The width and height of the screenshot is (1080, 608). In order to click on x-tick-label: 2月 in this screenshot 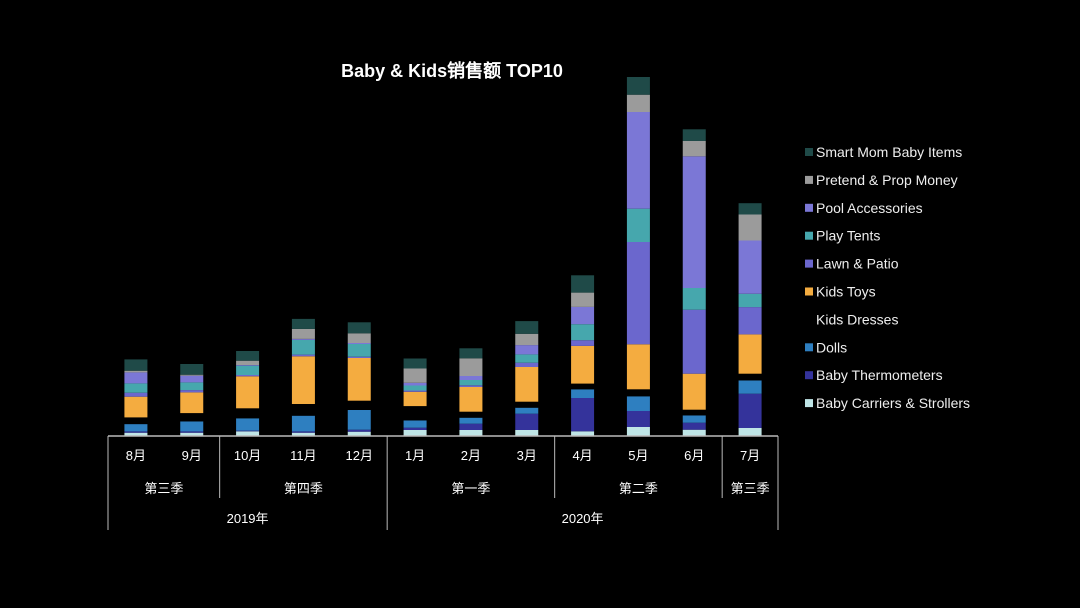, I will do `click(471, 455)`.